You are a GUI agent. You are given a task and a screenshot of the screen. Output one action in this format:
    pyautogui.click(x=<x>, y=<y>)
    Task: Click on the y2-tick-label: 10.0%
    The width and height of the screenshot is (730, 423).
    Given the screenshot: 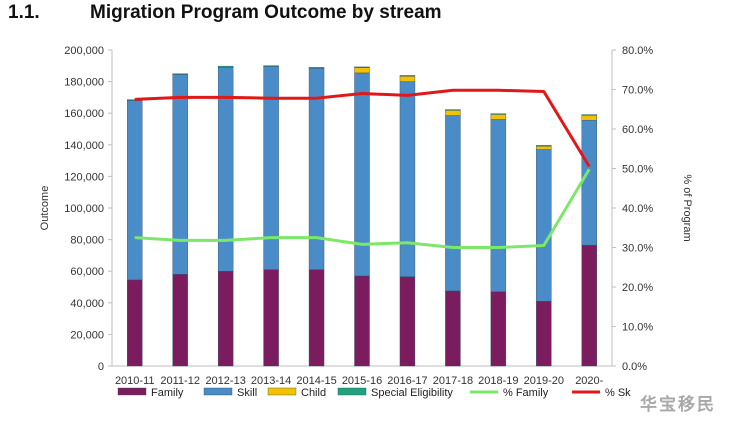 What is the action you would take?
    pyautogui.click(x=637, y=328)
    